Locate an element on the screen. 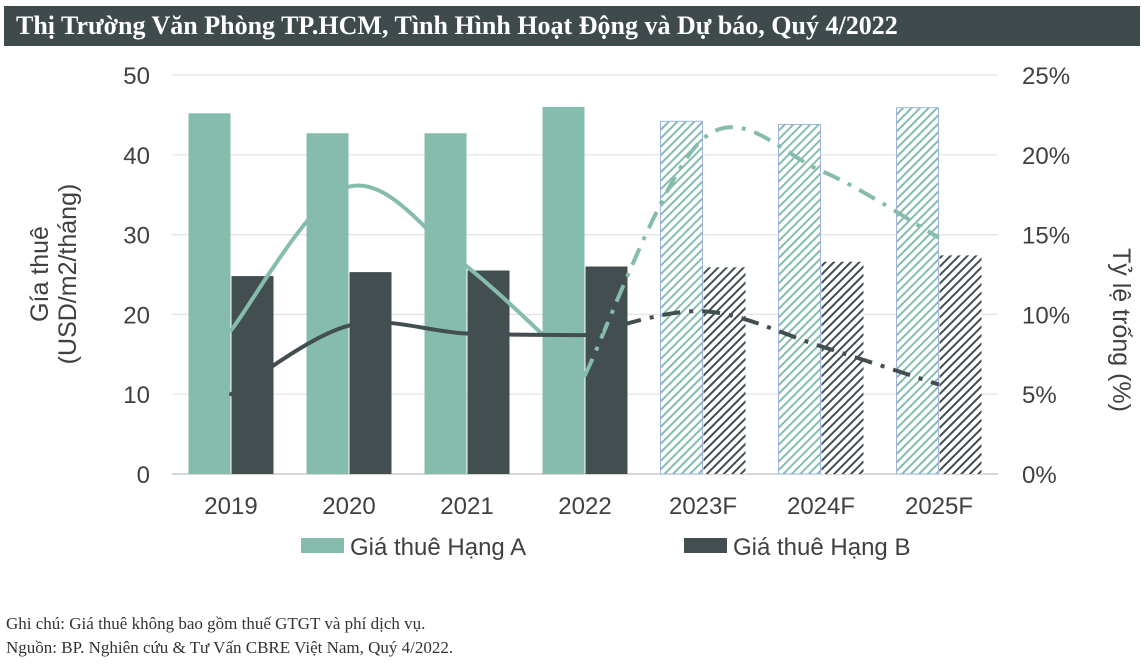  legend-label-b: Giá thuê Hạng B is located at coordinates (821, 547).